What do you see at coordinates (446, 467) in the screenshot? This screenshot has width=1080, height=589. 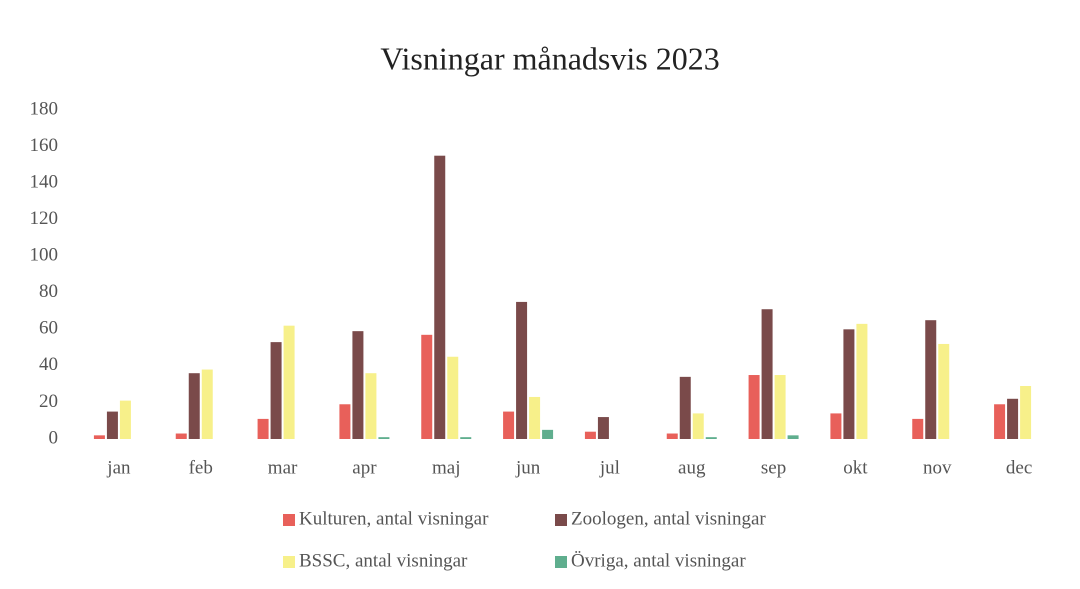 I see `x-tick-label: maj` at bounding box center [446, 467].